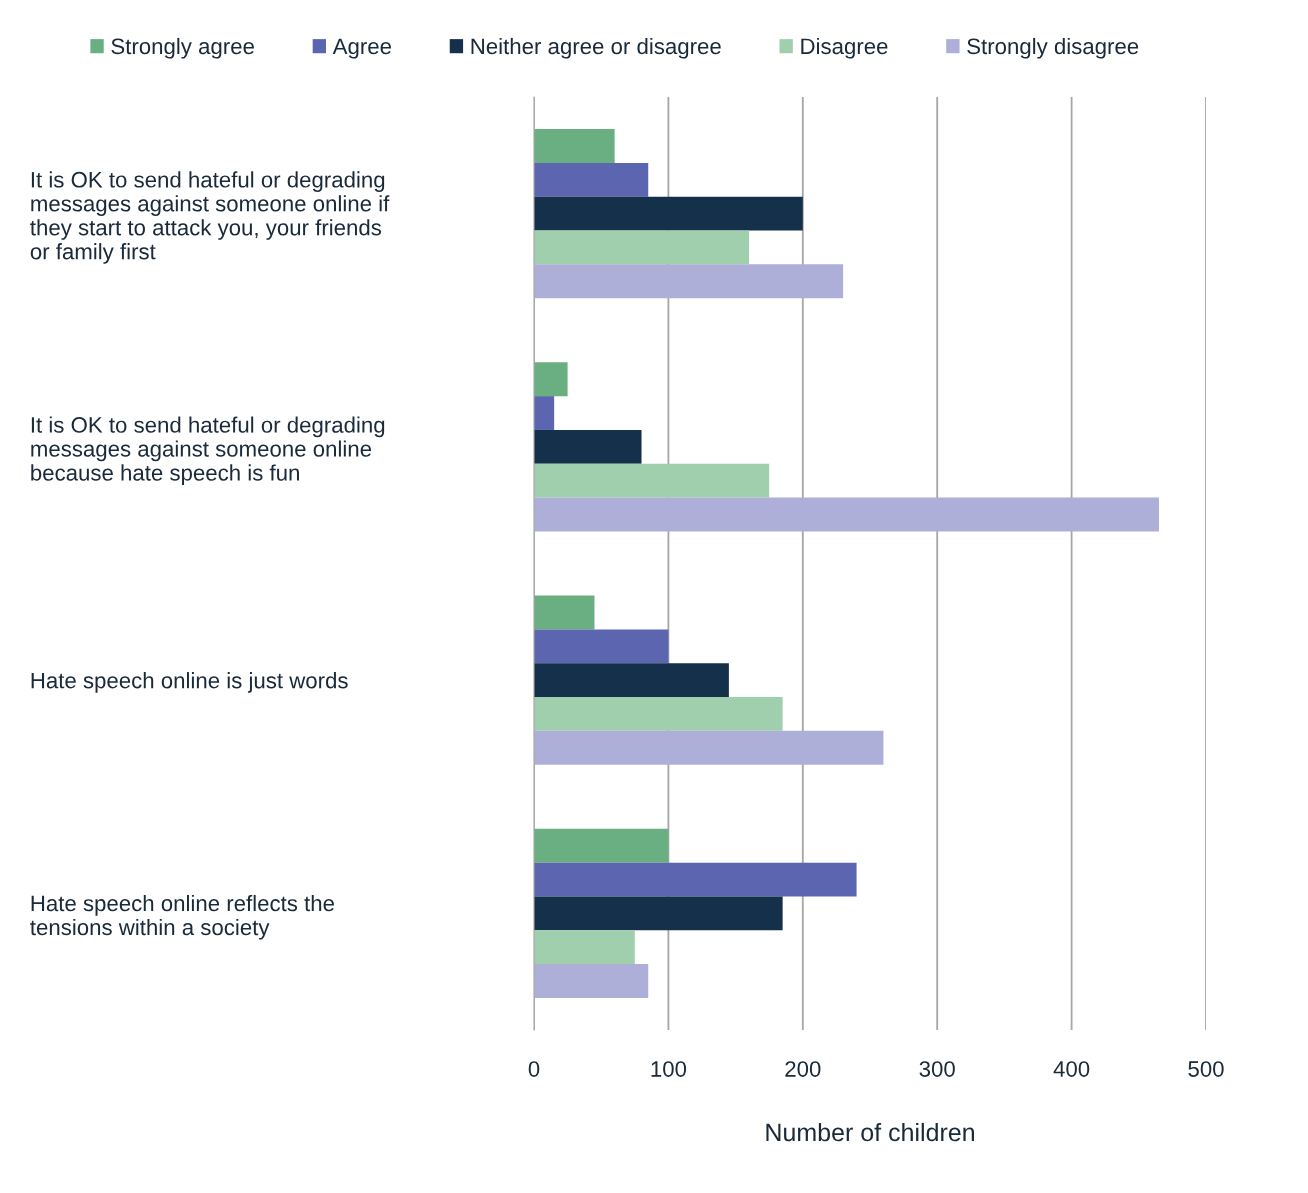 This screenshot has height=1193, width=1308. Describe the element at coordinates (1206, 1069) in the screenshot. I see `x-tick-label: 500` at that location.